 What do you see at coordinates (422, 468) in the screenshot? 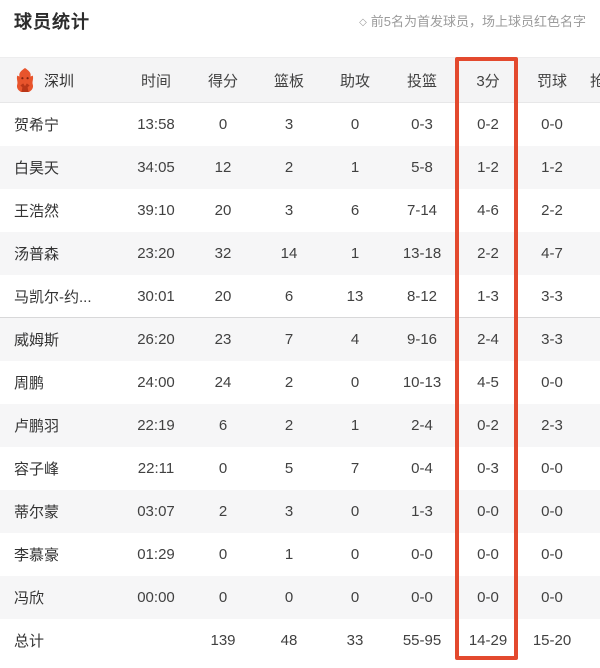
I see `stat-fg: 0-4` at bounding box center [422, 468].